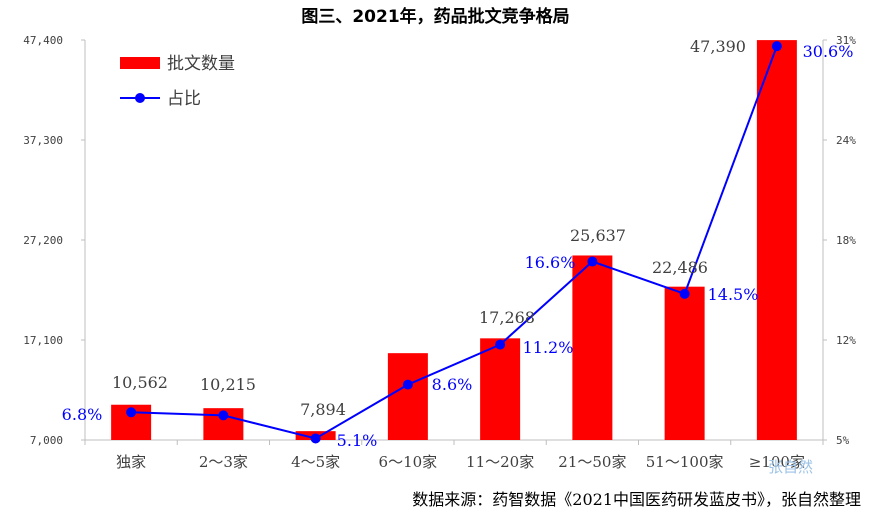  What do you see at coordinates (846, 140) in the screenshot?
I see `y-right-tick-label: 24%` at bounding box center [846, 140].